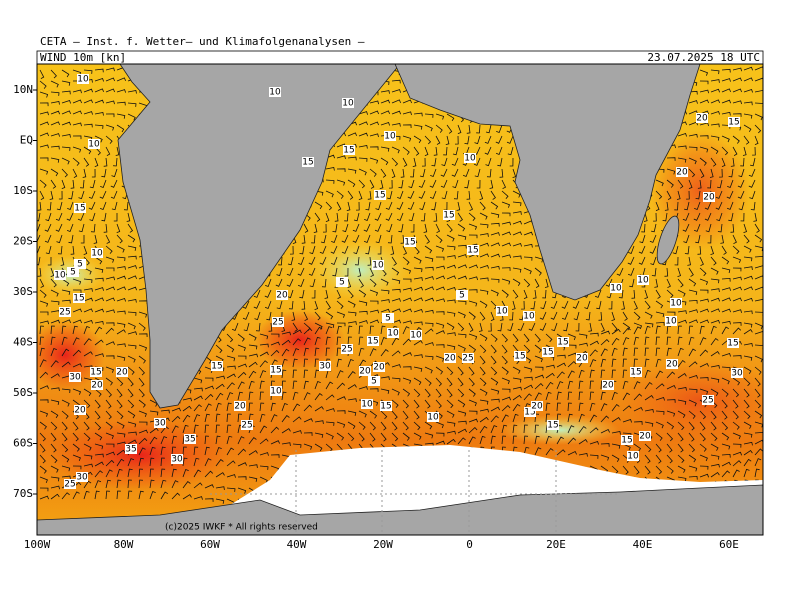 The height and width of the screenshot is (604, 800). I want to click on lat-label: 60S, so click(23, 443).